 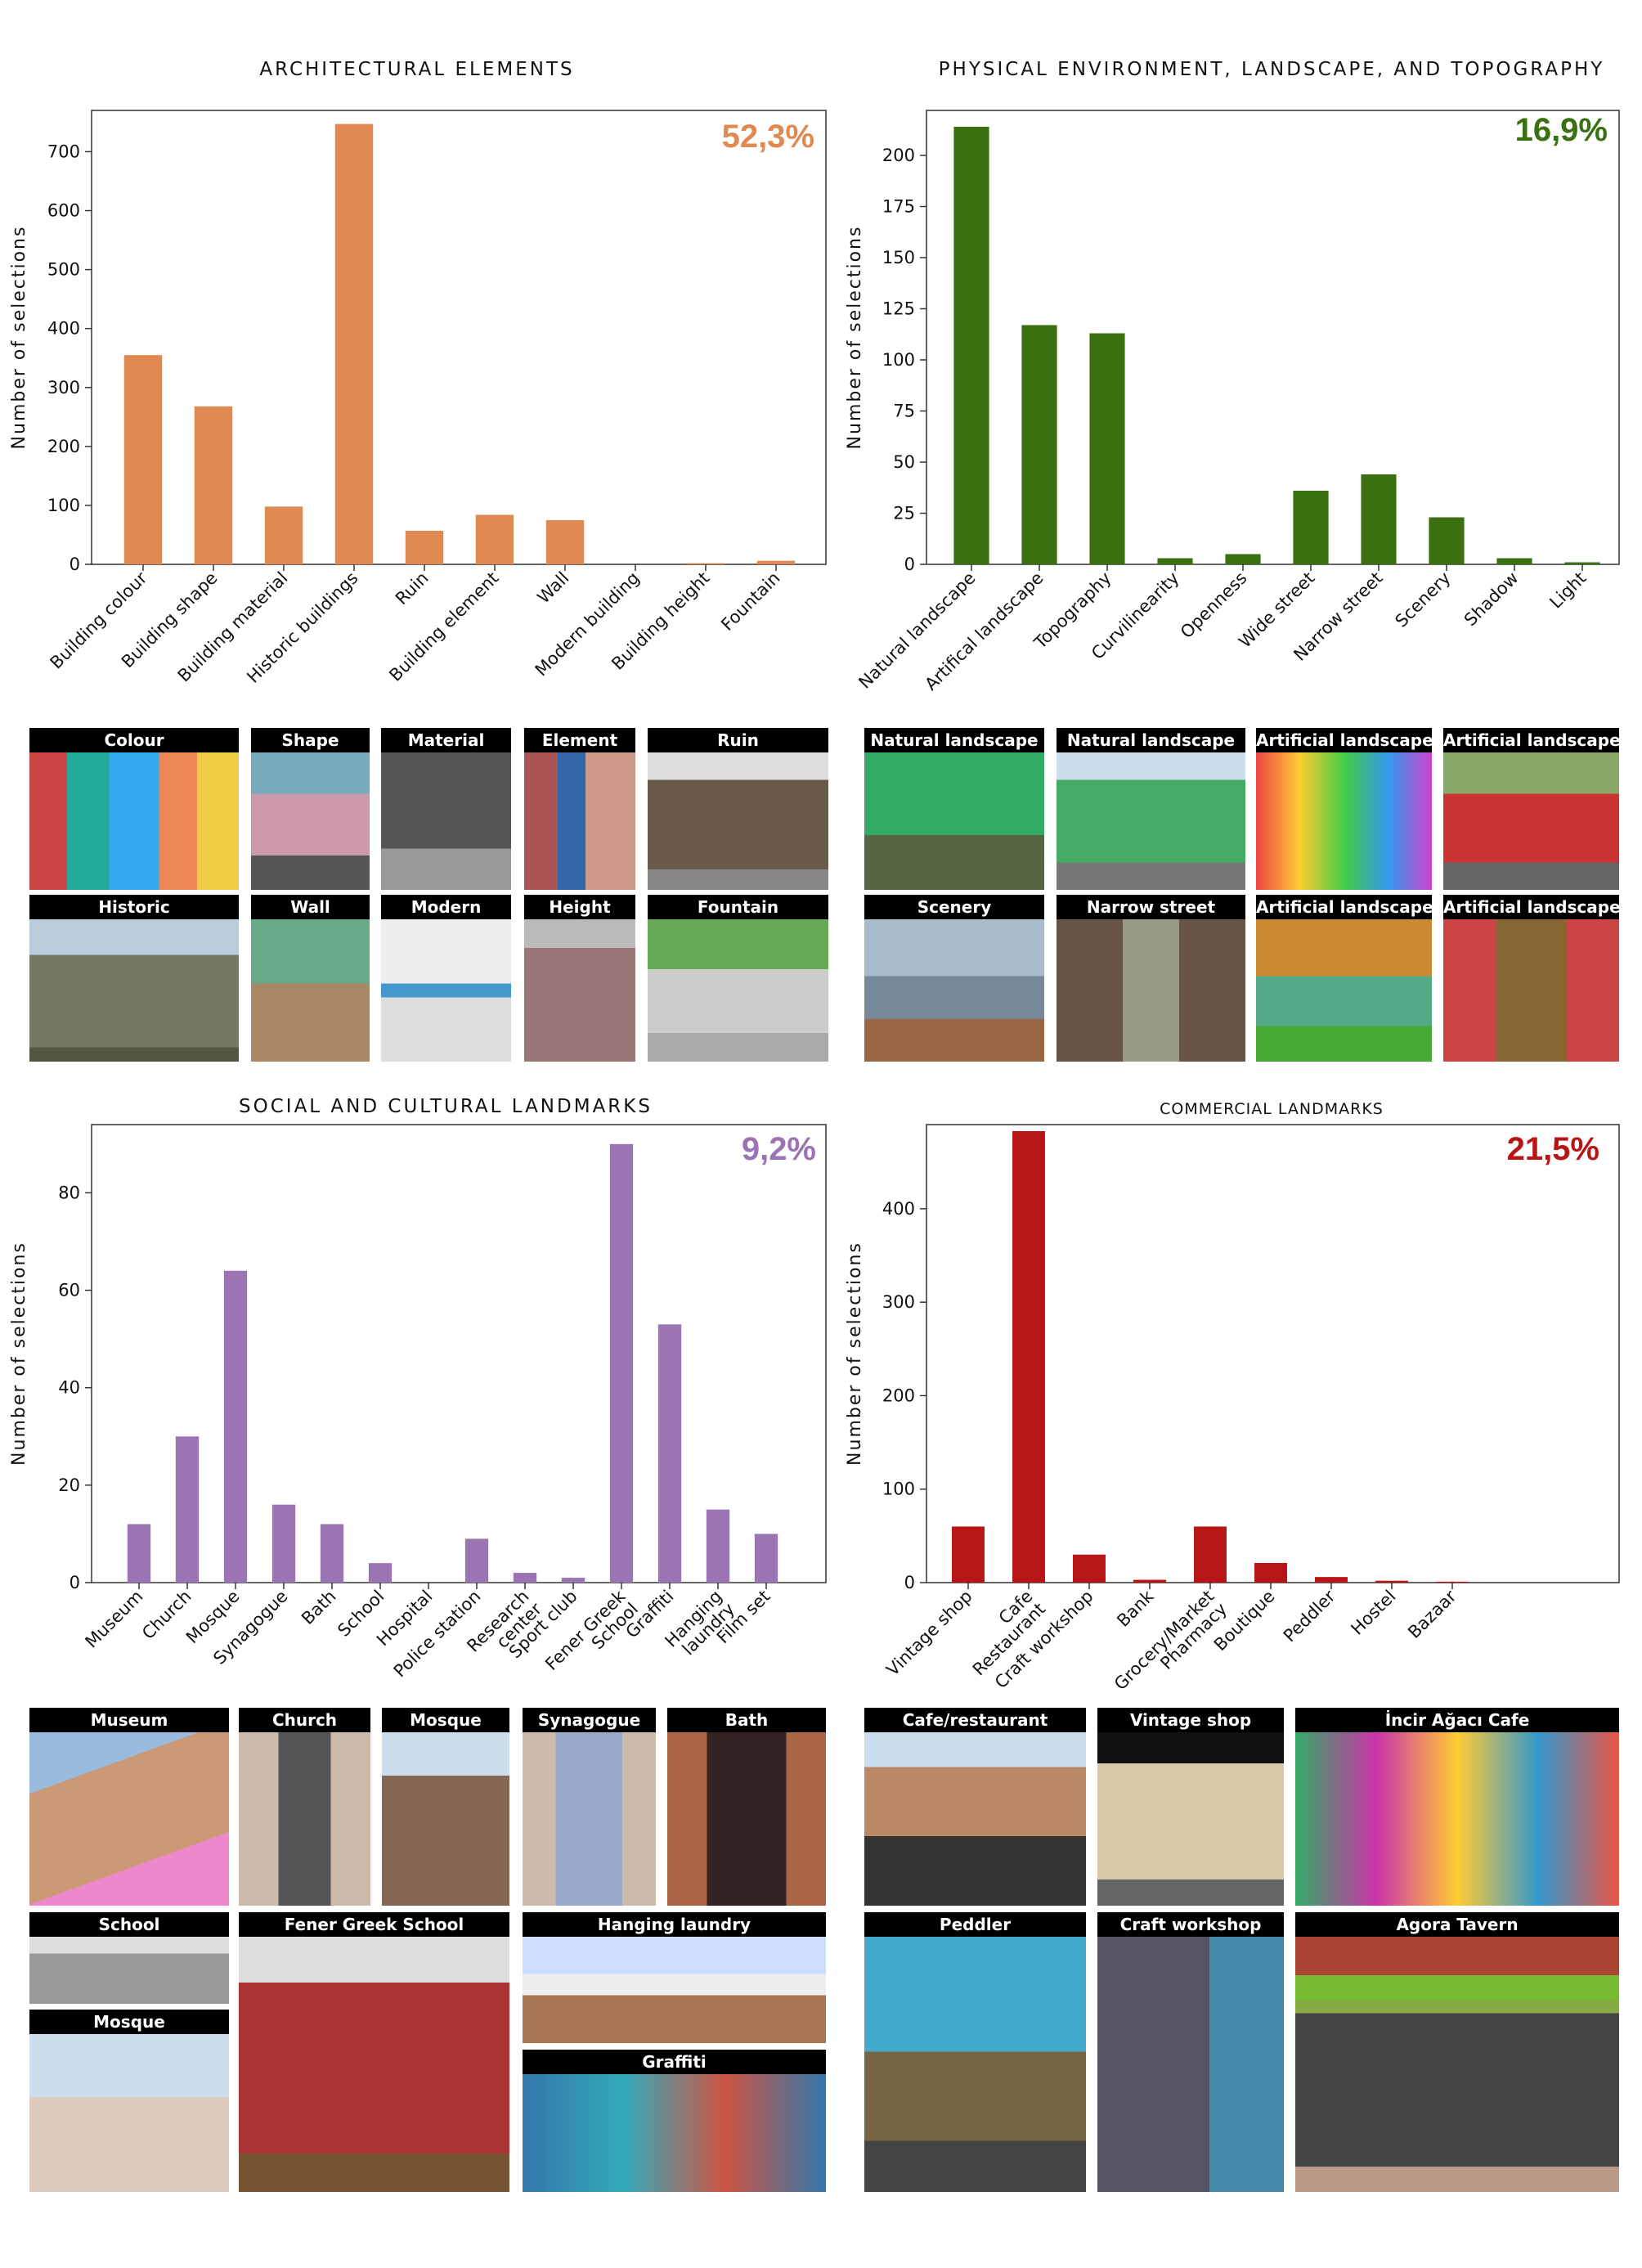 What do you see at coordinates (445, 1807) in the screenshot?
I see `photo-mosque-1: Mosque` at bounding box center [445, 1807].